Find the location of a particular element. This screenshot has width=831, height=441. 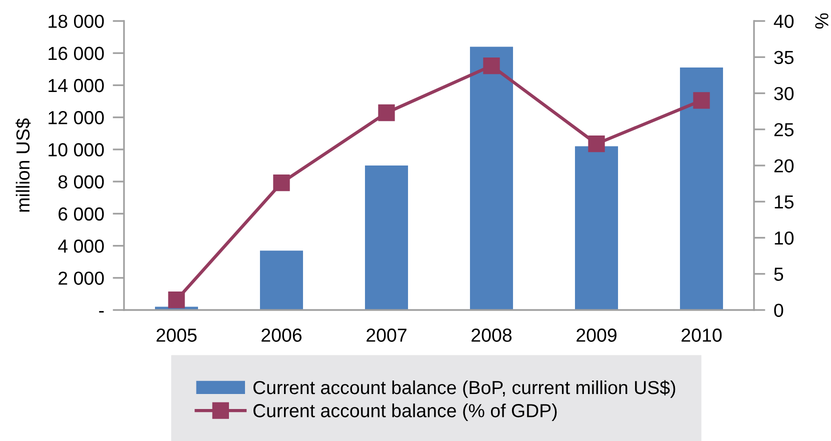

y2-tick-label: 15 is located at coordinates (784, 202).